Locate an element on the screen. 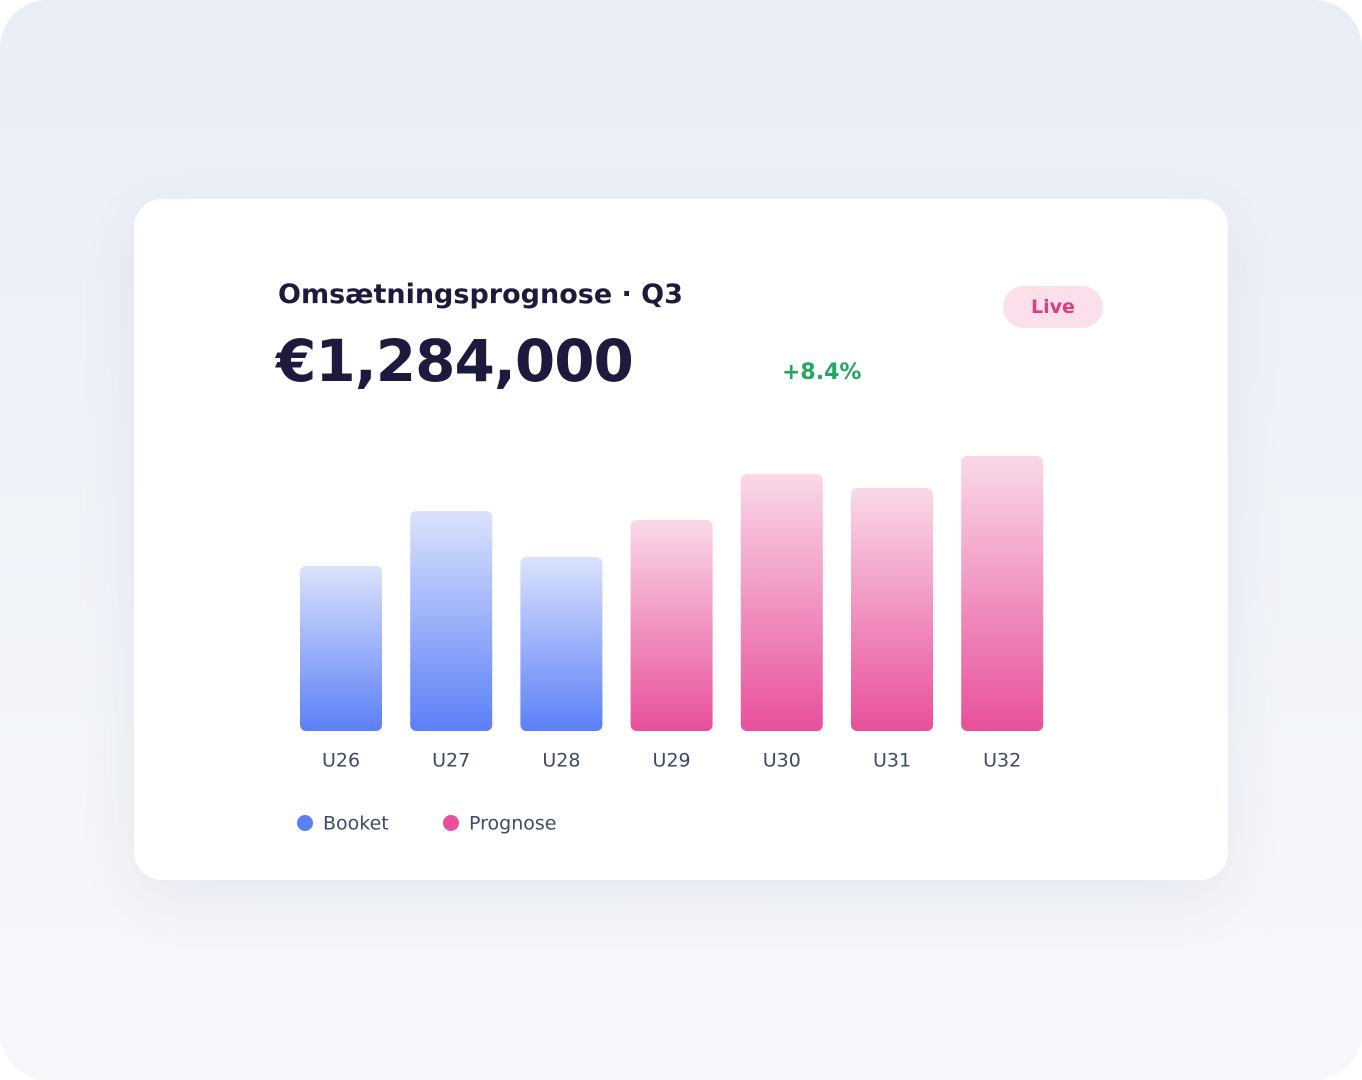 Image resolution: width=1362 pixels, height=1080 pixels. x-tick-label: U28 is located at coordinates (561, 761).